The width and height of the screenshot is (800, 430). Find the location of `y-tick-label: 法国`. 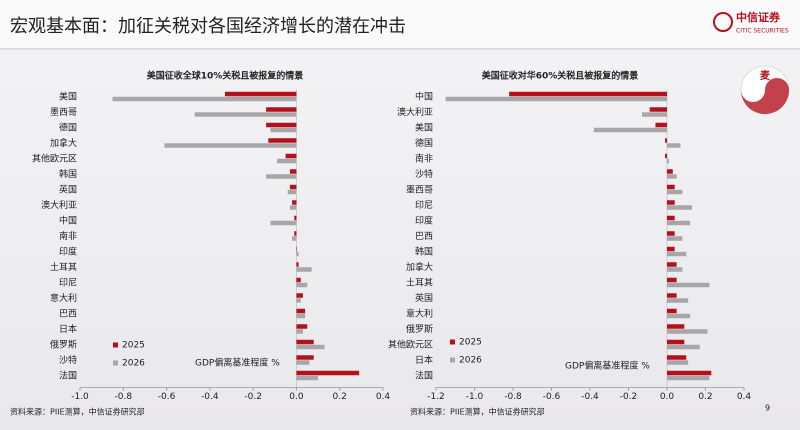

y-tick-label: 法国 is located at coordinates (68, 375).